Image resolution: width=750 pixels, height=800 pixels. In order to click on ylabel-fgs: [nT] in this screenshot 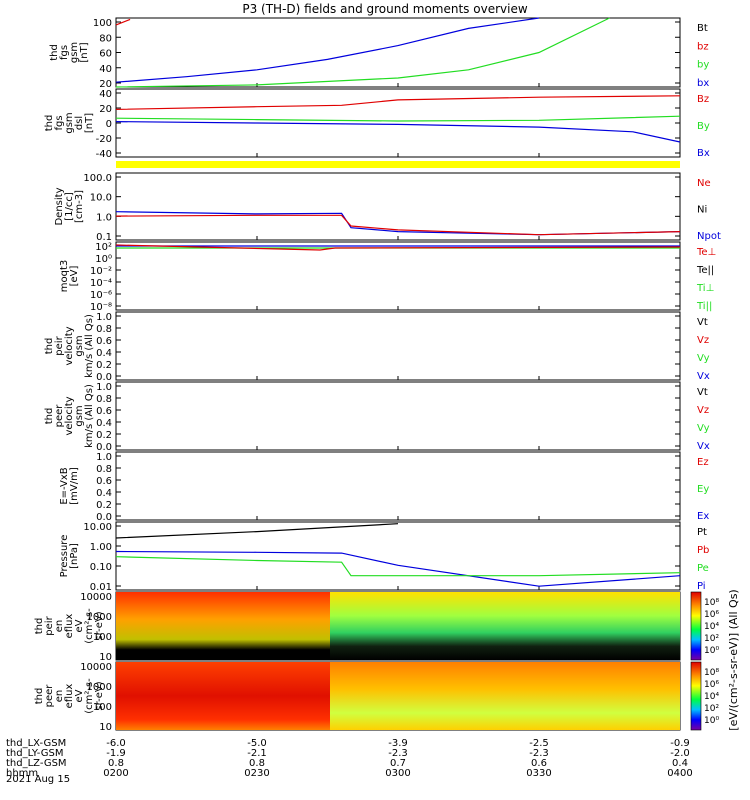, I will do `click(84, 52)`.